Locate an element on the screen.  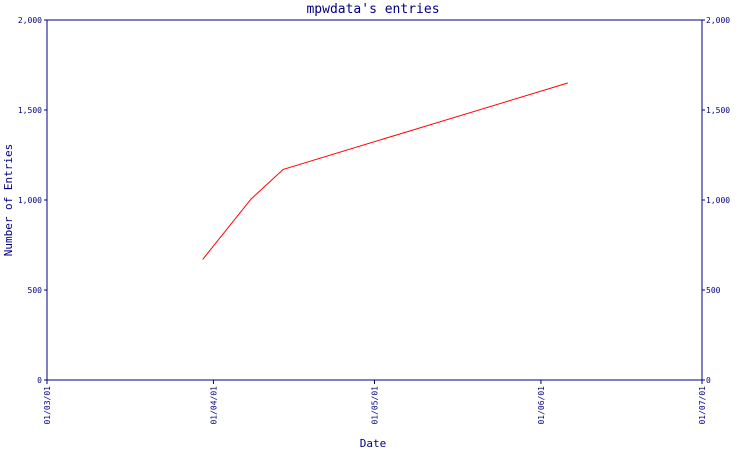
y-tick-label-left: 1,000 is located at coordinates (30, 200).